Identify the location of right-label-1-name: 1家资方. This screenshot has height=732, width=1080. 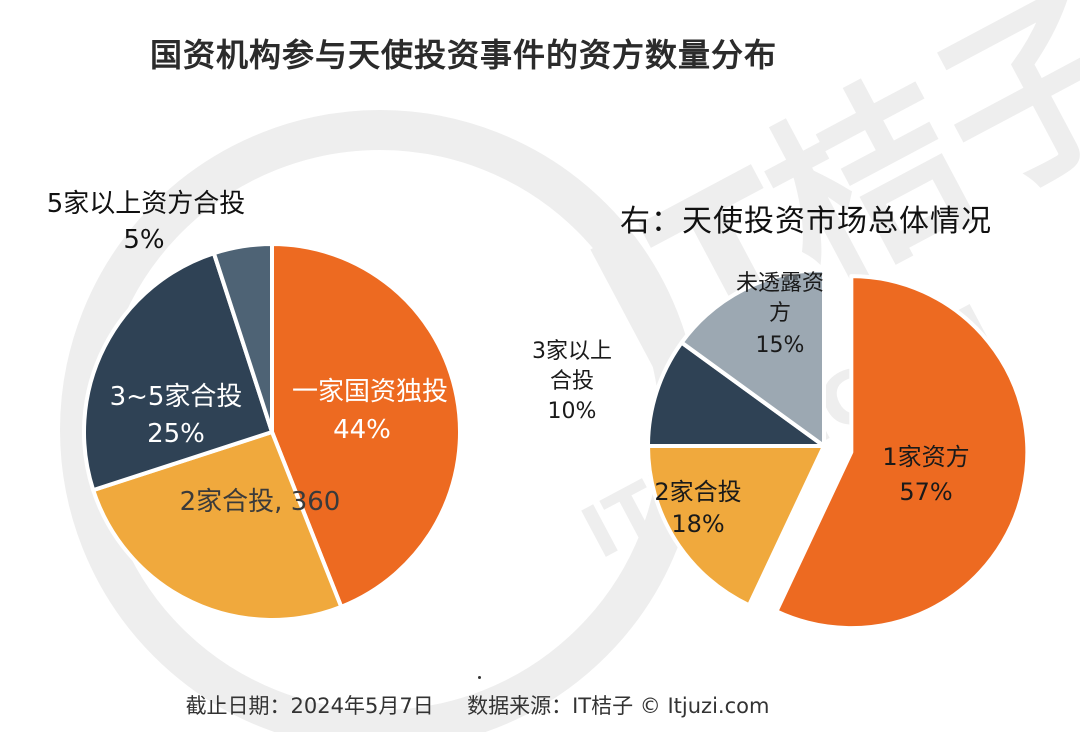
(925, 457).